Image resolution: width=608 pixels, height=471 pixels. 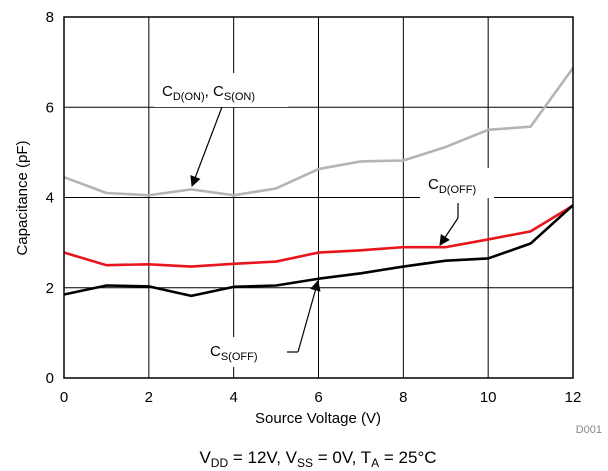 I want to click on y-axis-label: Capacitance (pF), so click(x=22, y=197).